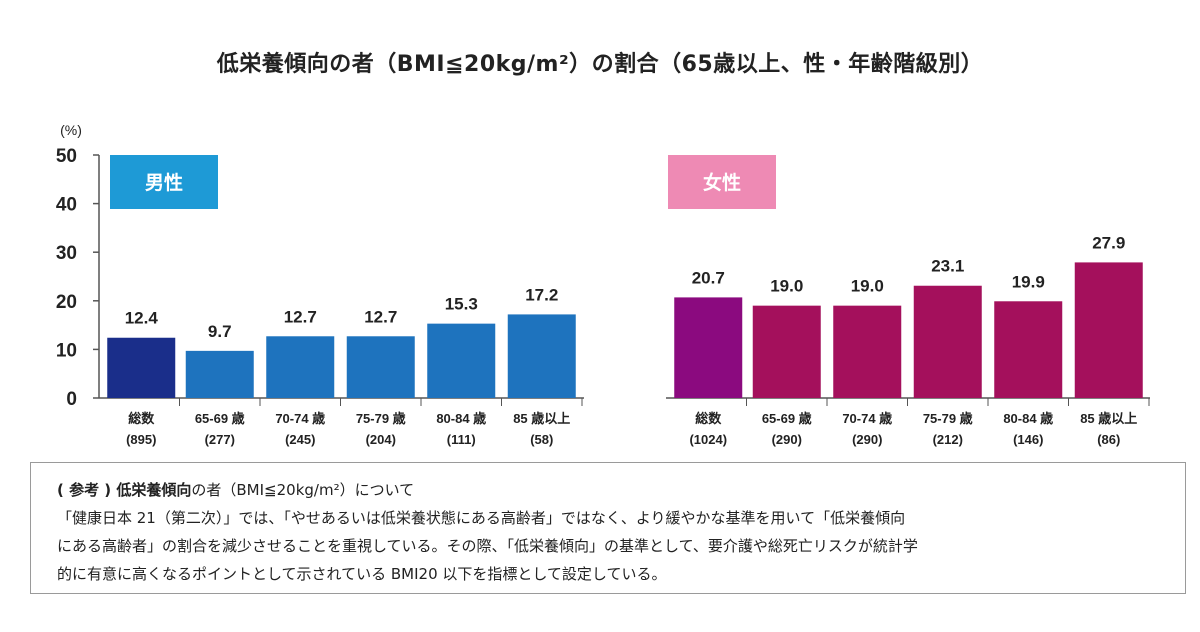  What do you see at coordinates (220, 439) in the screenshot?
I see `count-label: (277)` at bounding box center [220, 439].